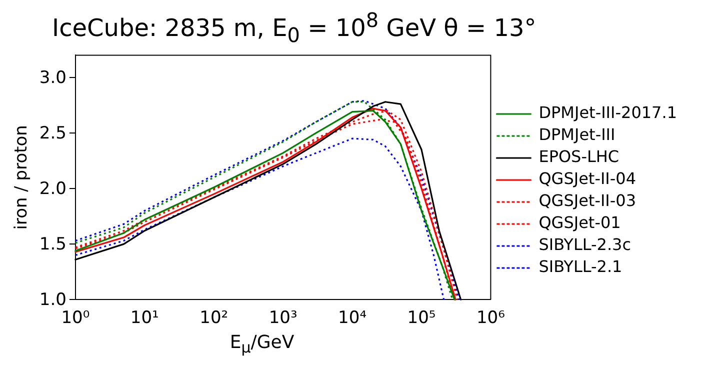  Describe the element at coordinates (580, 266) in the screenshot. I see `legend-label: SIBYLL-2.1` at that location.